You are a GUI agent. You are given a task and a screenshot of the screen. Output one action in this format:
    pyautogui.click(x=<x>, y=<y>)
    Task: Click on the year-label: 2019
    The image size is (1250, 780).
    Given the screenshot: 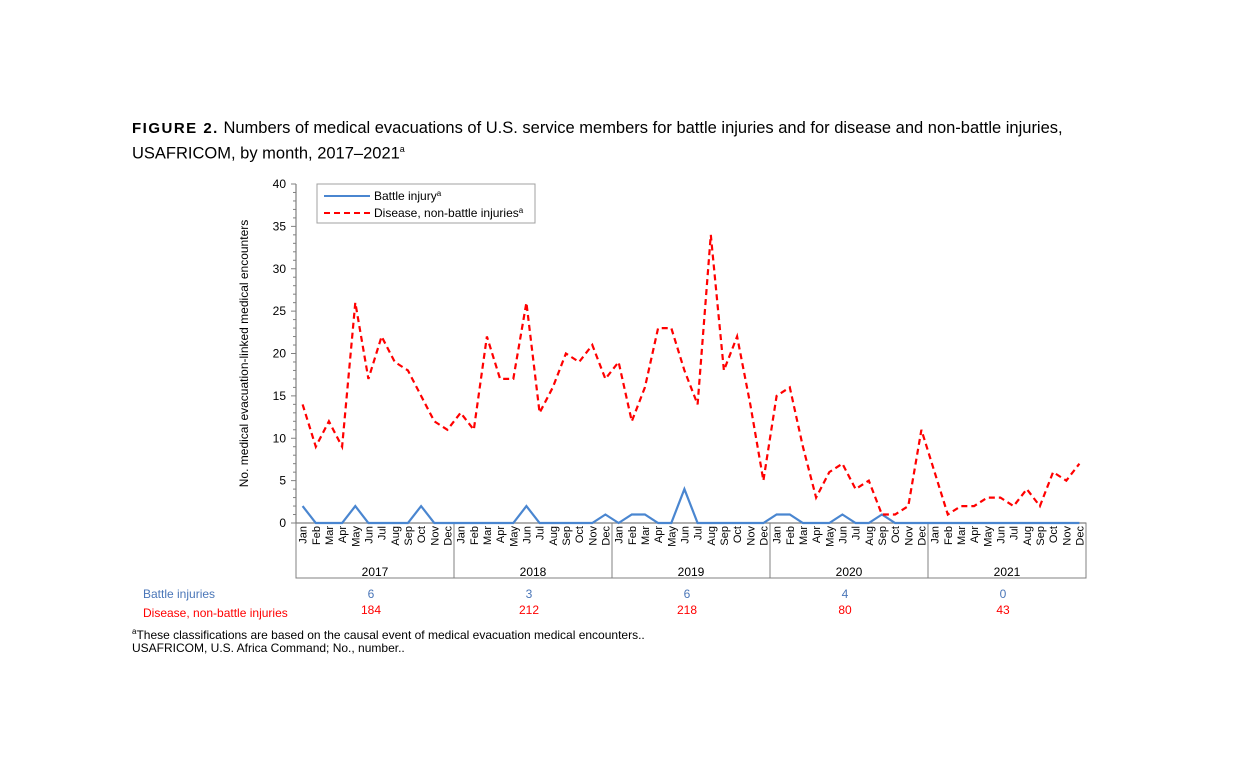 What is the action you would take?
    pyautogui.click(x=691, y=572)
    